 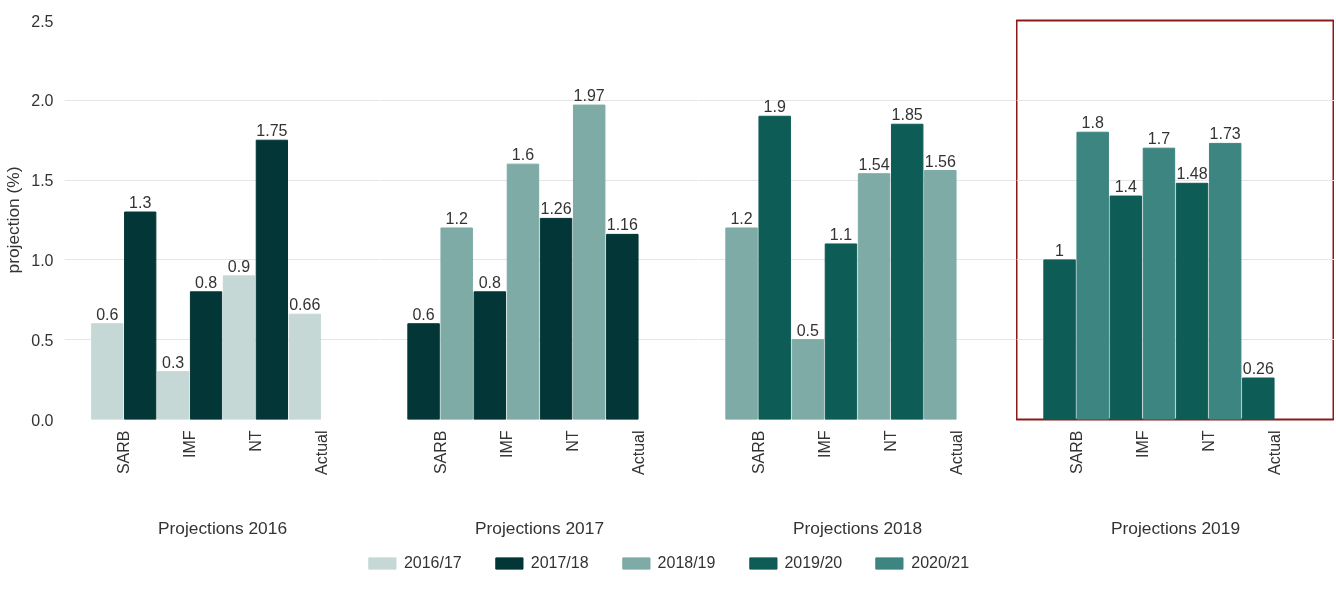 I want to click on data-label: 1.16, so click(x=622, y=225).